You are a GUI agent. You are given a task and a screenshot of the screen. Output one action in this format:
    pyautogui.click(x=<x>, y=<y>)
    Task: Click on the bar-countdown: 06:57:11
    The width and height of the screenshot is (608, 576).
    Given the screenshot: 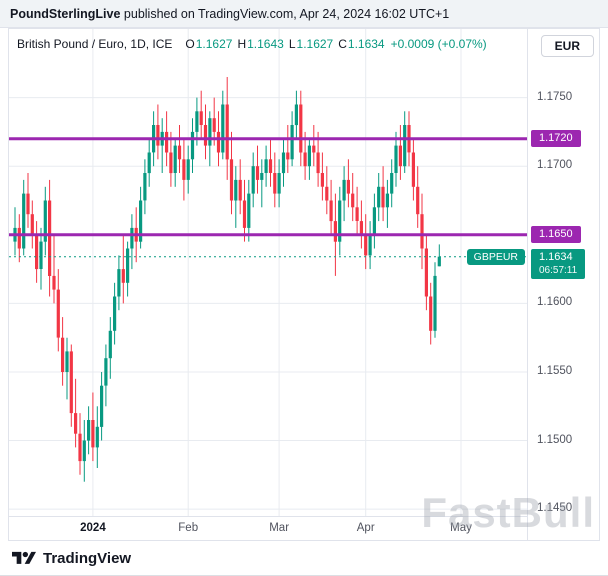 What is the action you would take?
    pyautogui.click(x=558, y=270)
    